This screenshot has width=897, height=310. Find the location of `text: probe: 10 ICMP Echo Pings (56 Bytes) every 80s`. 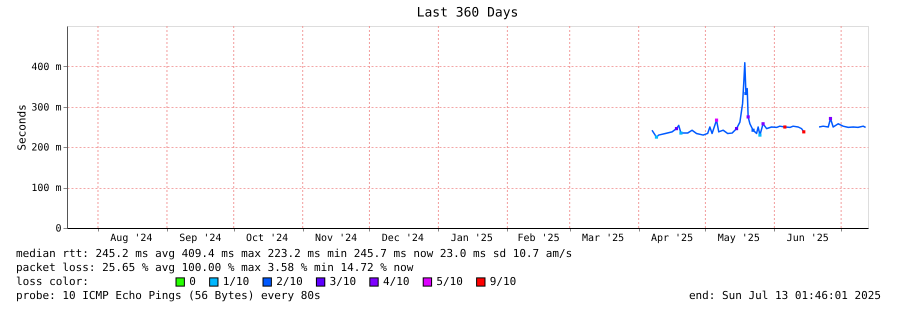

text: probe: 10 ICMP Echo Pings (56 Bytes) every 80s is located at coordinates (168, 295).